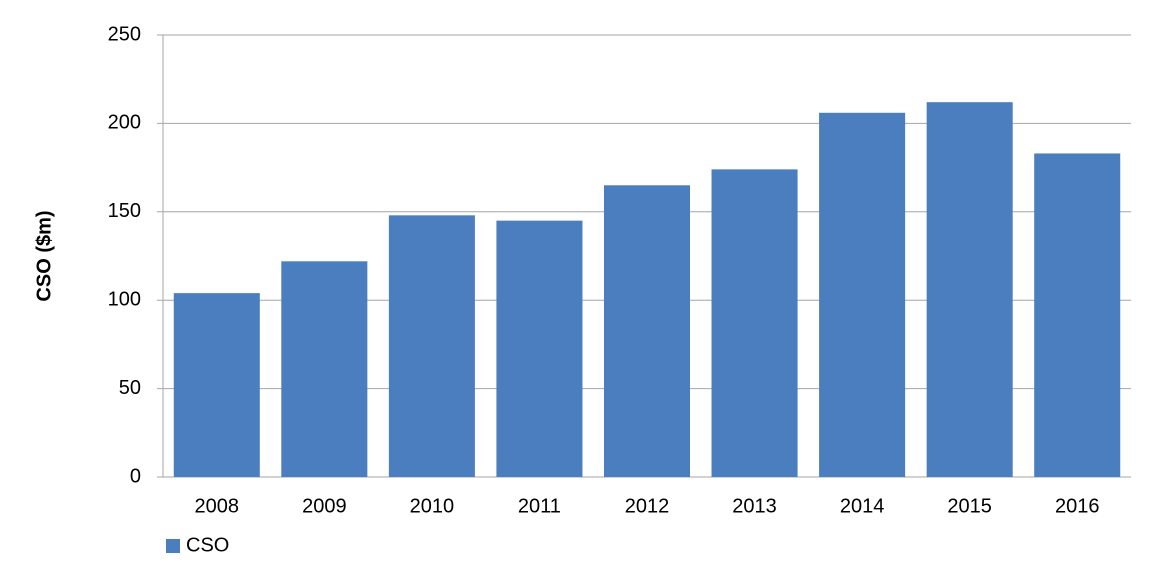 This screenshot has height=578, width=1164. Describe the element at coordinates (539, 506) in the screenshot. I see `x-tick-label: 2011` at that location.